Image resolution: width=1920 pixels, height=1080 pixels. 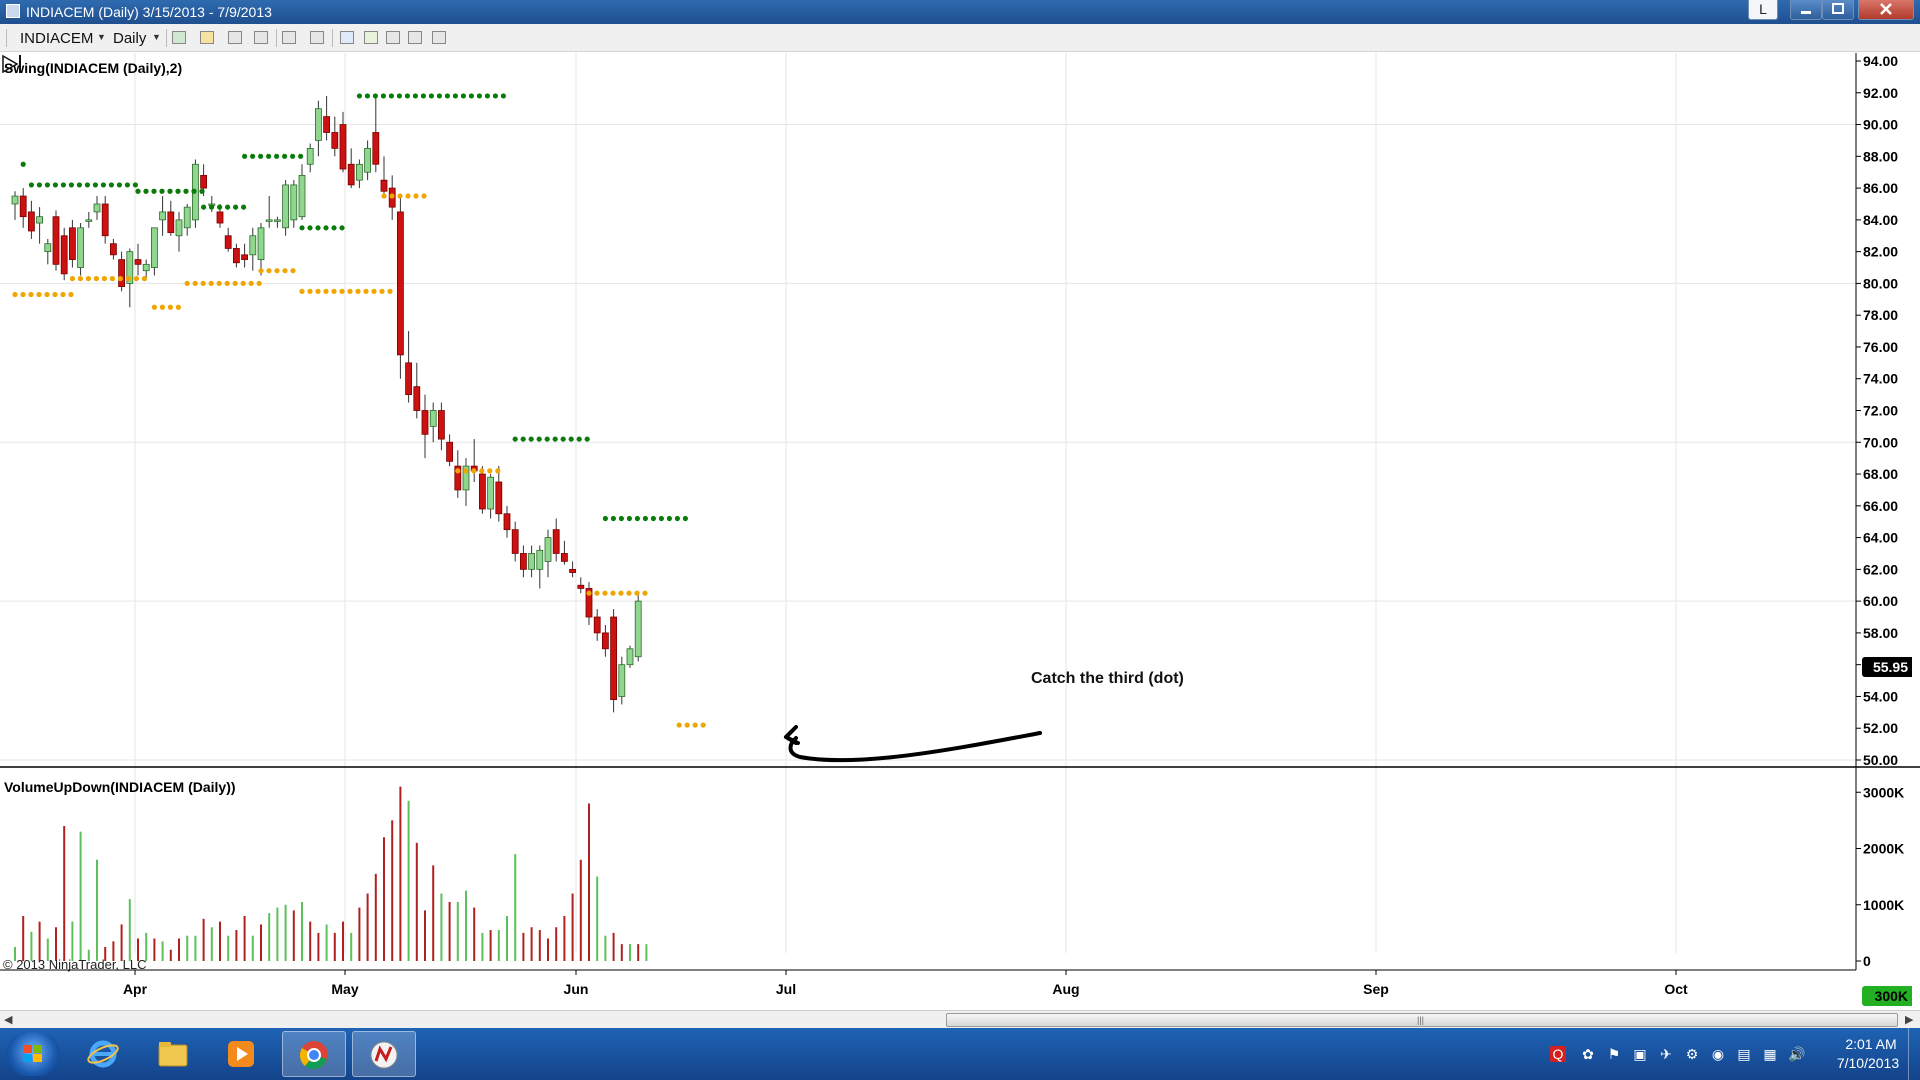 I want to click on clock-date: 7/10/2013, so click(x=1868, y=1063).